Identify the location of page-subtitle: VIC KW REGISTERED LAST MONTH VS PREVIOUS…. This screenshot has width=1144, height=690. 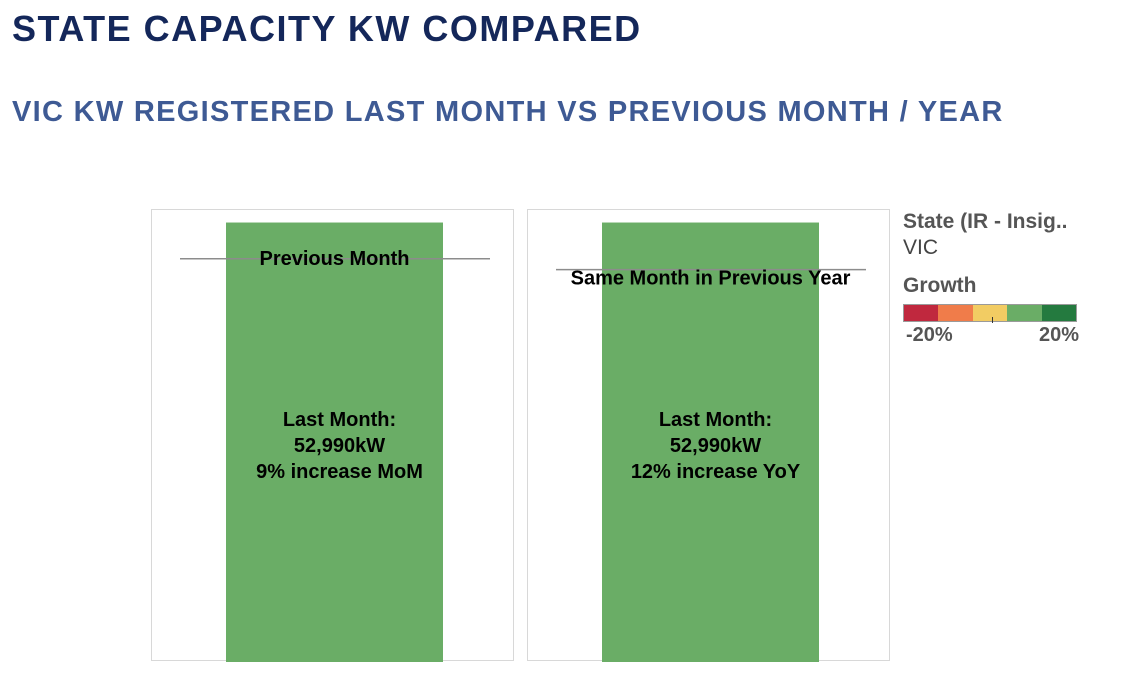
(508, 112).